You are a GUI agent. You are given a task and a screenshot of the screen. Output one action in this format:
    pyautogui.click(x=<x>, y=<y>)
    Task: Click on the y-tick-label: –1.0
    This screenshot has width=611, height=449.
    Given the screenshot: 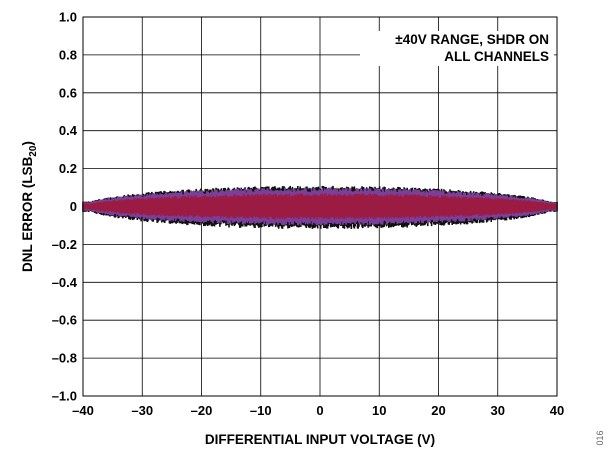 What is the action you would take?
    pyautogui.click(x=64, y=396)
    